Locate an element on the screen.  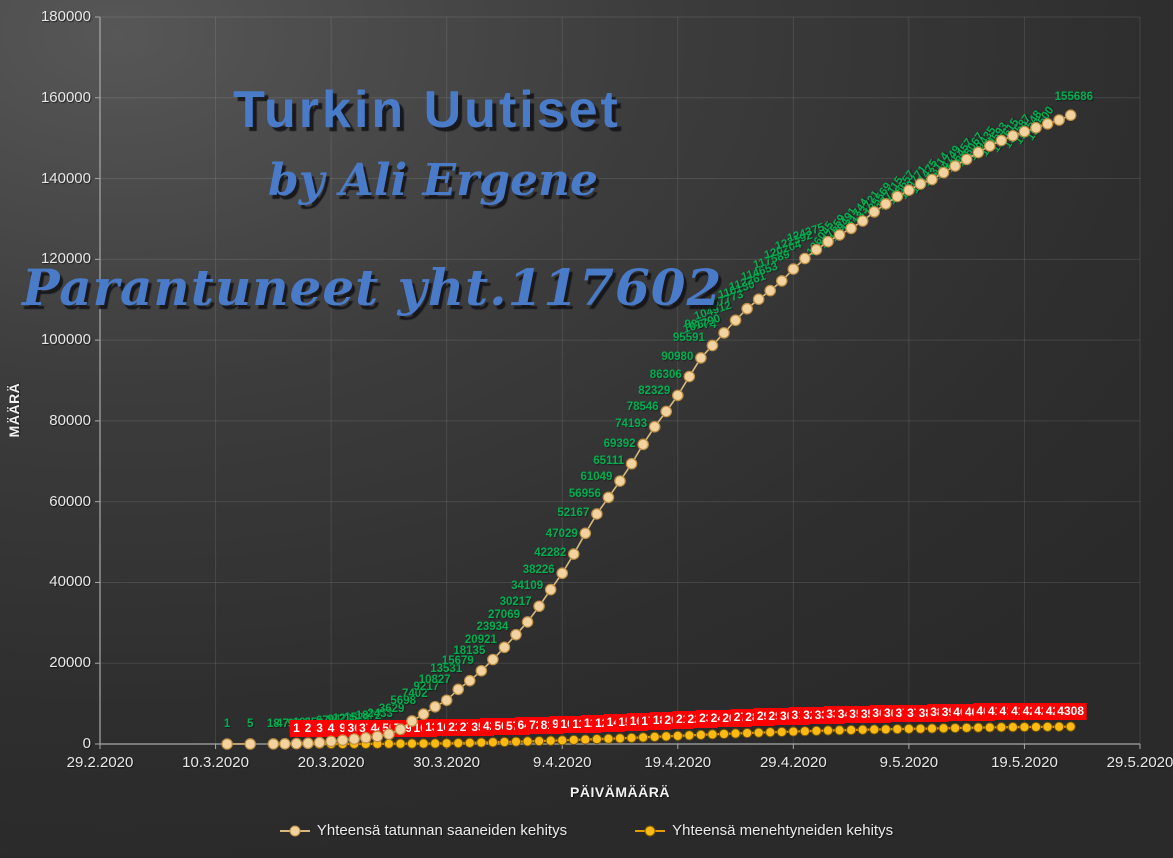
cases-data-label: 47029 is located at coordinates (561, 534).